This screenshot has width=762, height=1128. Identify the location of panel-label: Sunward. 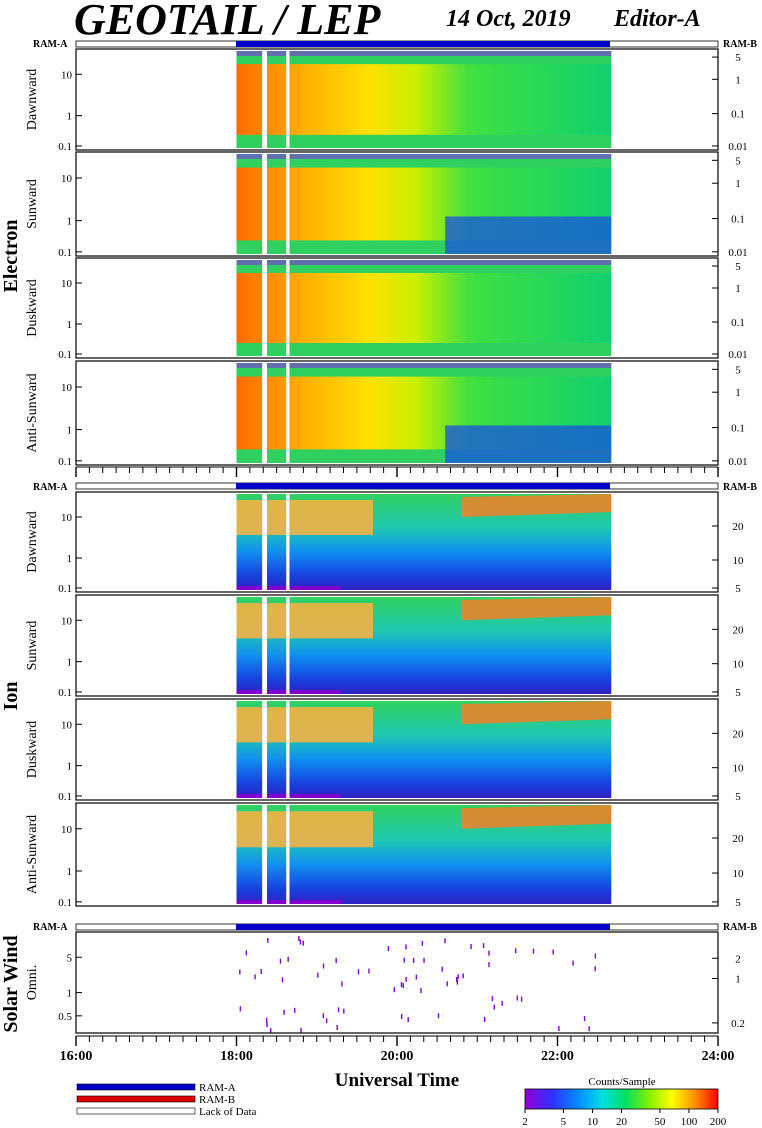
(32, 204).